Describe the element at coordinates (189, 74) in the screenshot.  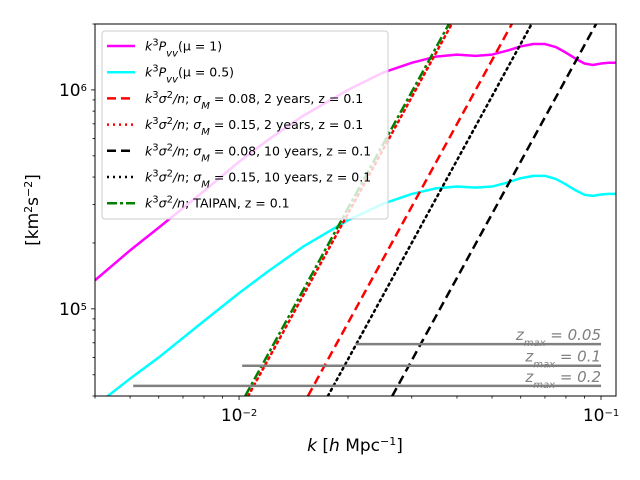
I see `legend-label-pvv_mu05: k3Pvv(μ = 0.5)` at that location.